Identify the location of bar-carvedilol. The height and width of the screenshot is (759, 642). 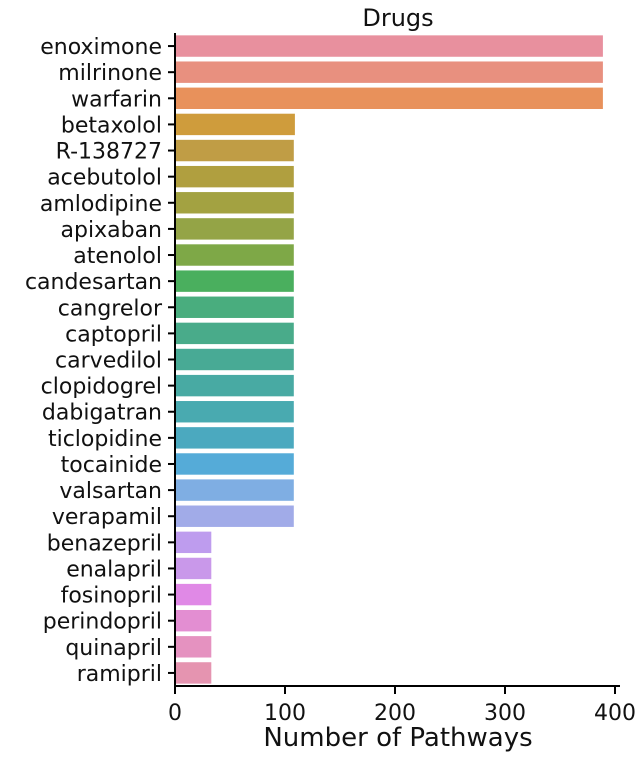
(234, 359).